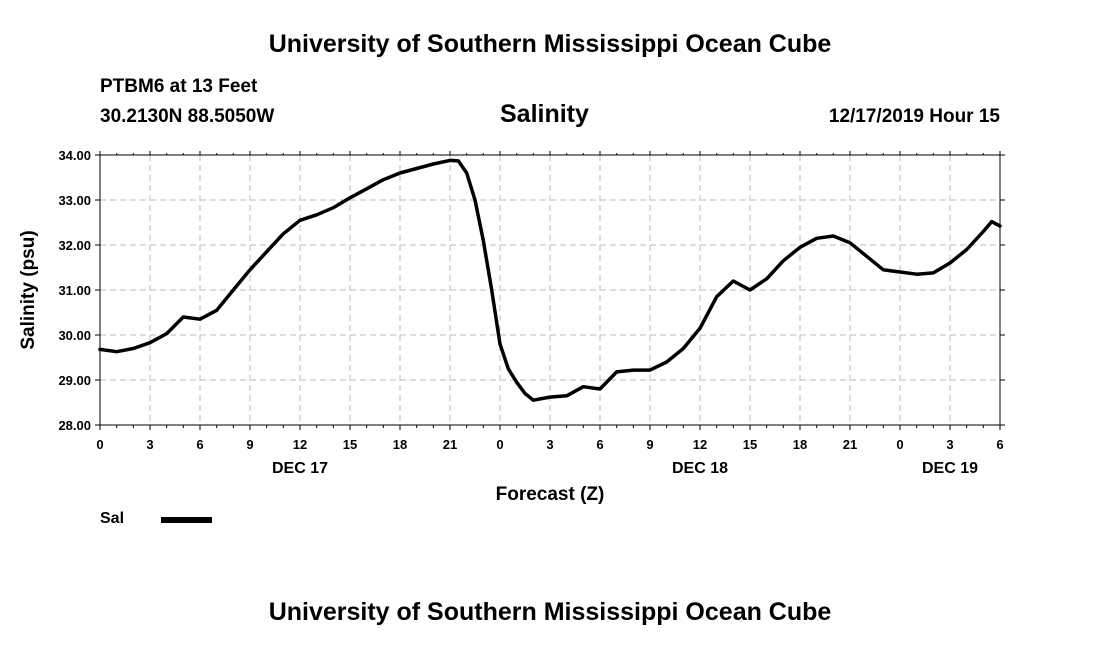 The image size is (1100, 650). What do you see at coordinates (74, 290) in the screenshot?
I see `y-tick-label: 31.00` at bounding box center [74, 290].